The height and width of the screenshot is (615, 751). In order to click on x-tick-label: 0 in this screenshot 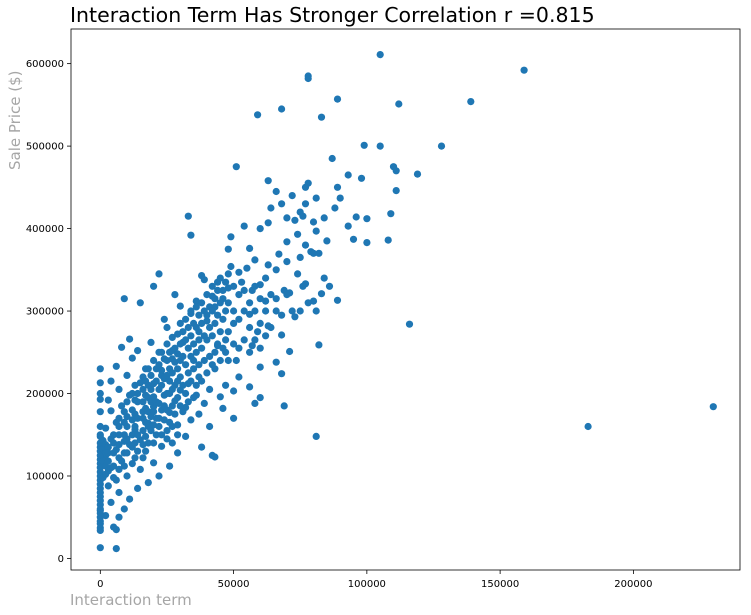, I will do `click(100, 584)`.